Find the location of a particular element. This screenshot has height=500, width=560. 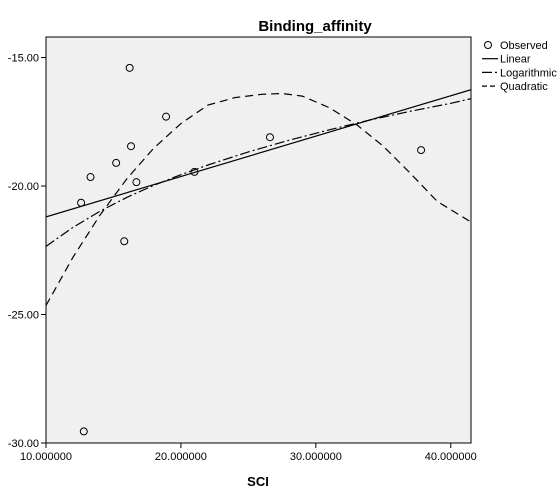

legend-label-observed: Observed is located at coordinates (524, 46).